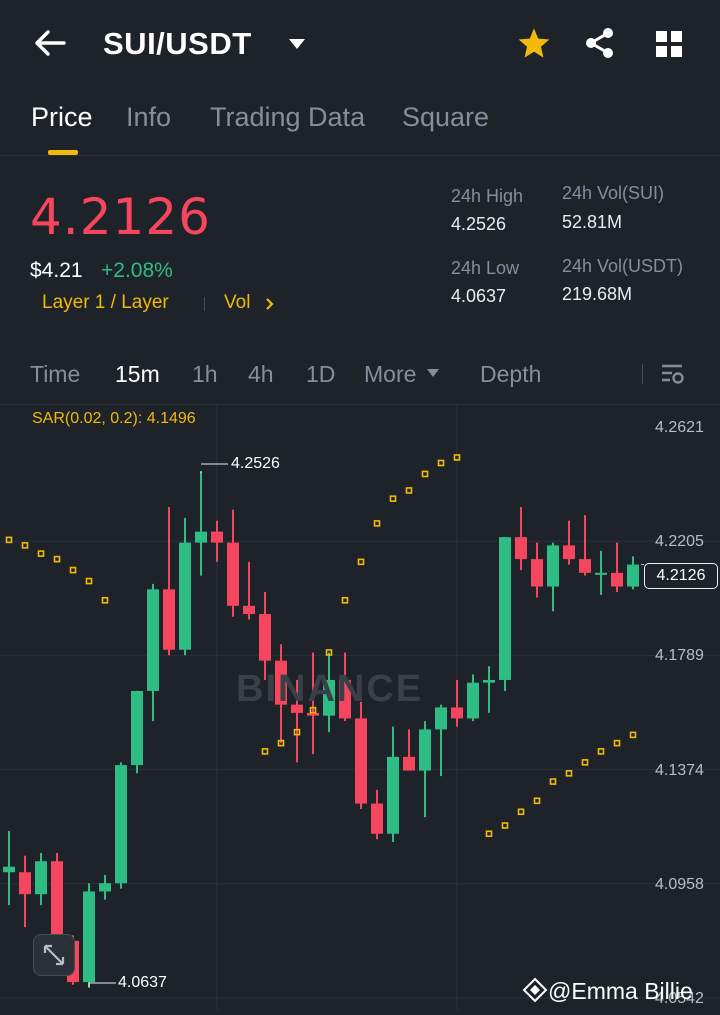  Describe the element at coordinates (50, 43) in the screenshot. I see `back-arrow-icon` at that location.